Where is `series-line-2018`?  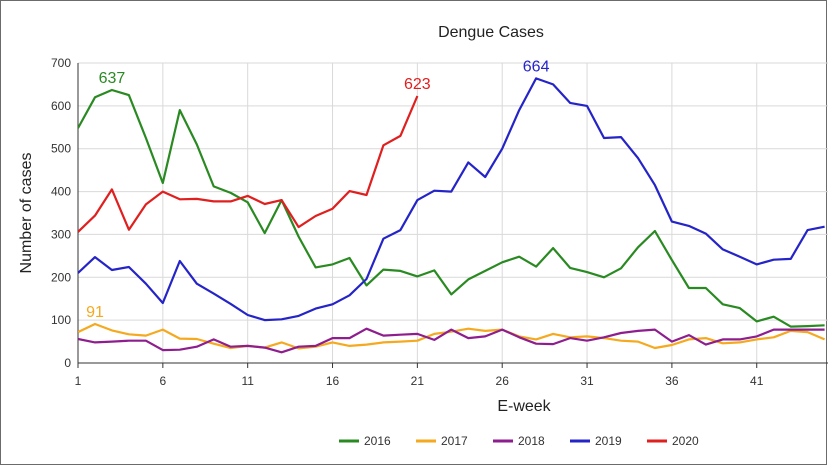
series-line-2018 is located at coordinates (451, 340).